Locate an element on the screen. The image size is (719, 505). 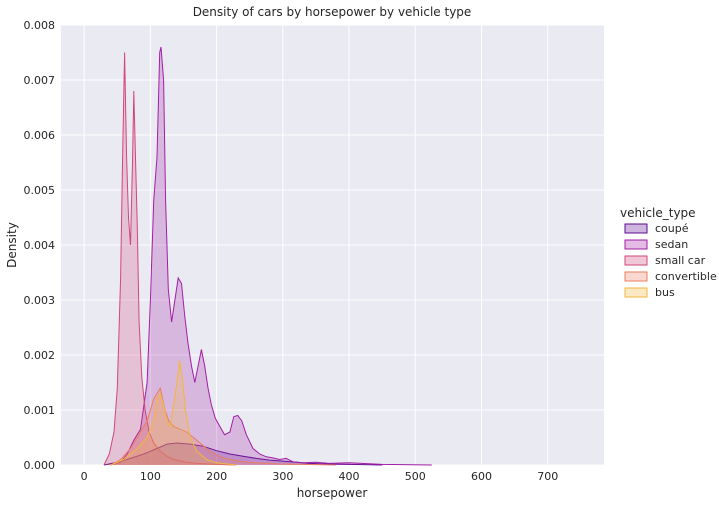
x-tick-label: 100 is located at coordinates (150, 476).